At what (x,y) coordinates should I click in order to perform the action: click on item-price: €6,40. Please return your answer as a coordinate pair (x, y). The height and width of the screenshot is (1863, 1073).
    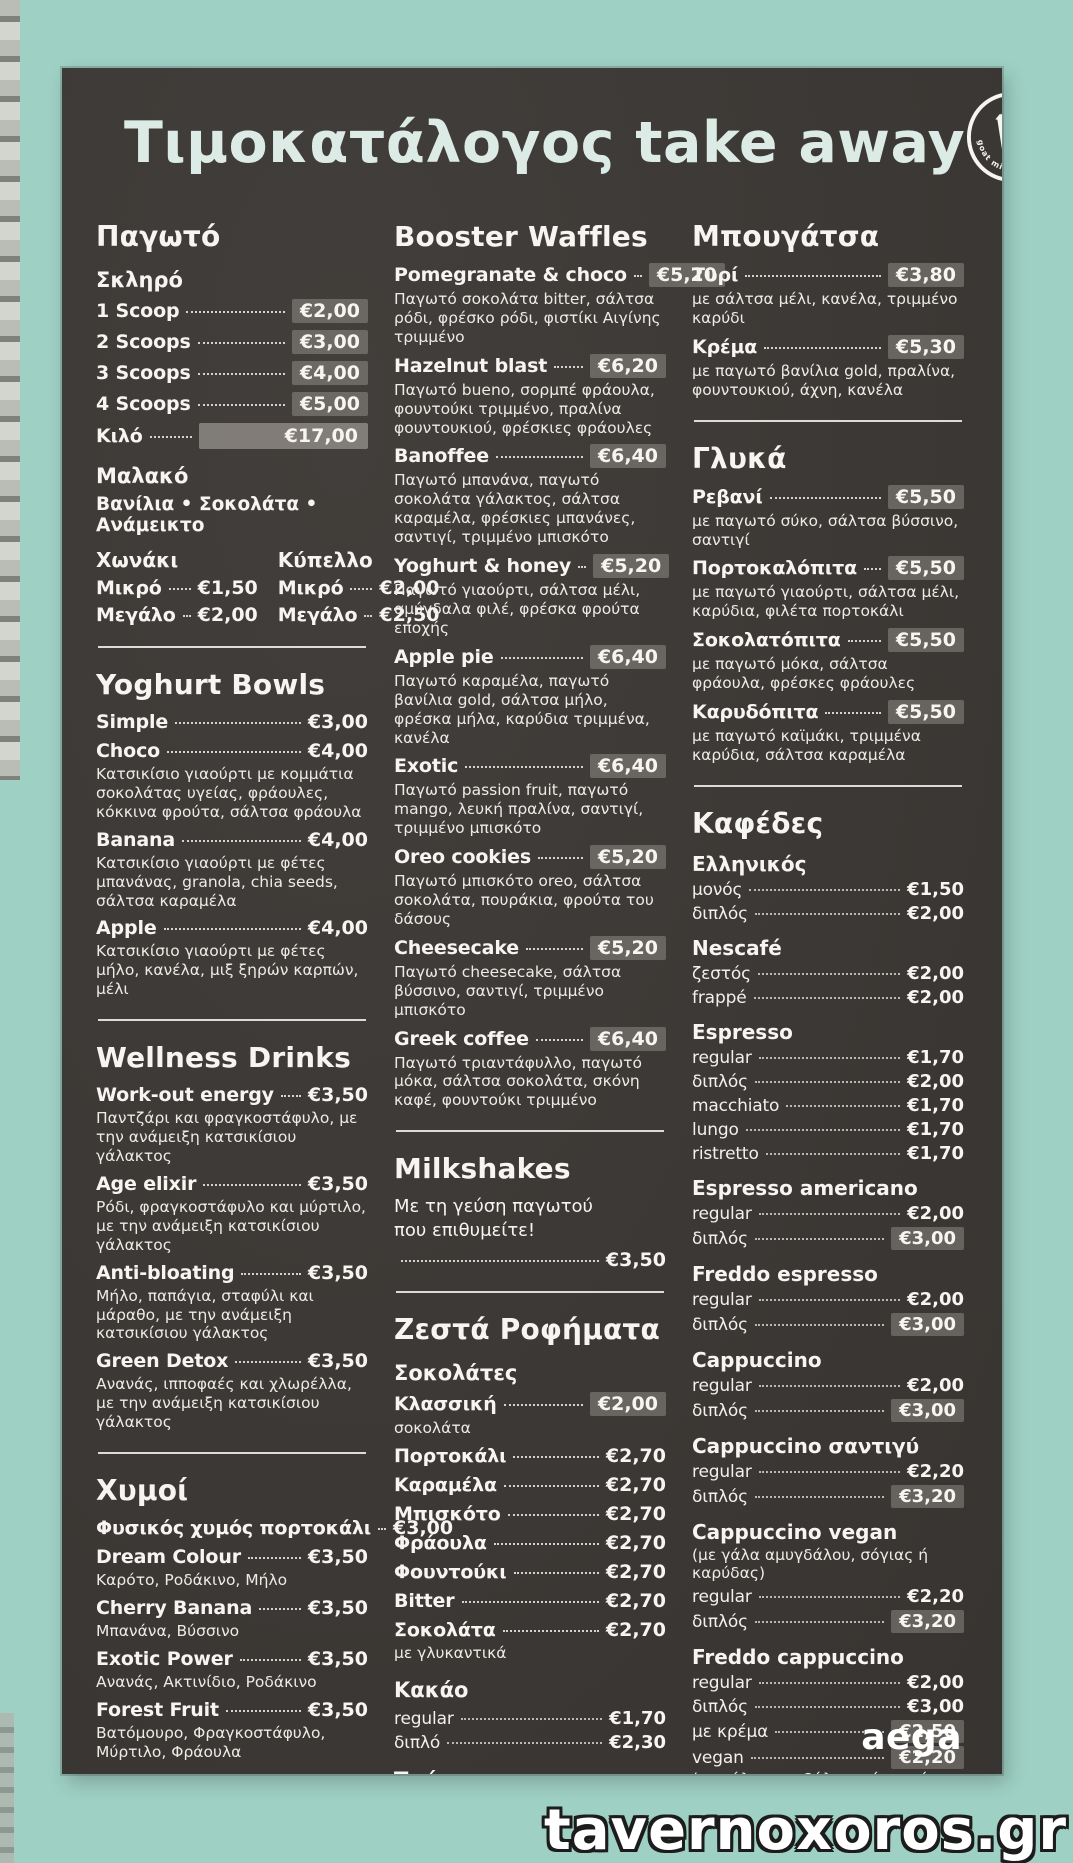
    Looking at the image, I should click on (627, 656).